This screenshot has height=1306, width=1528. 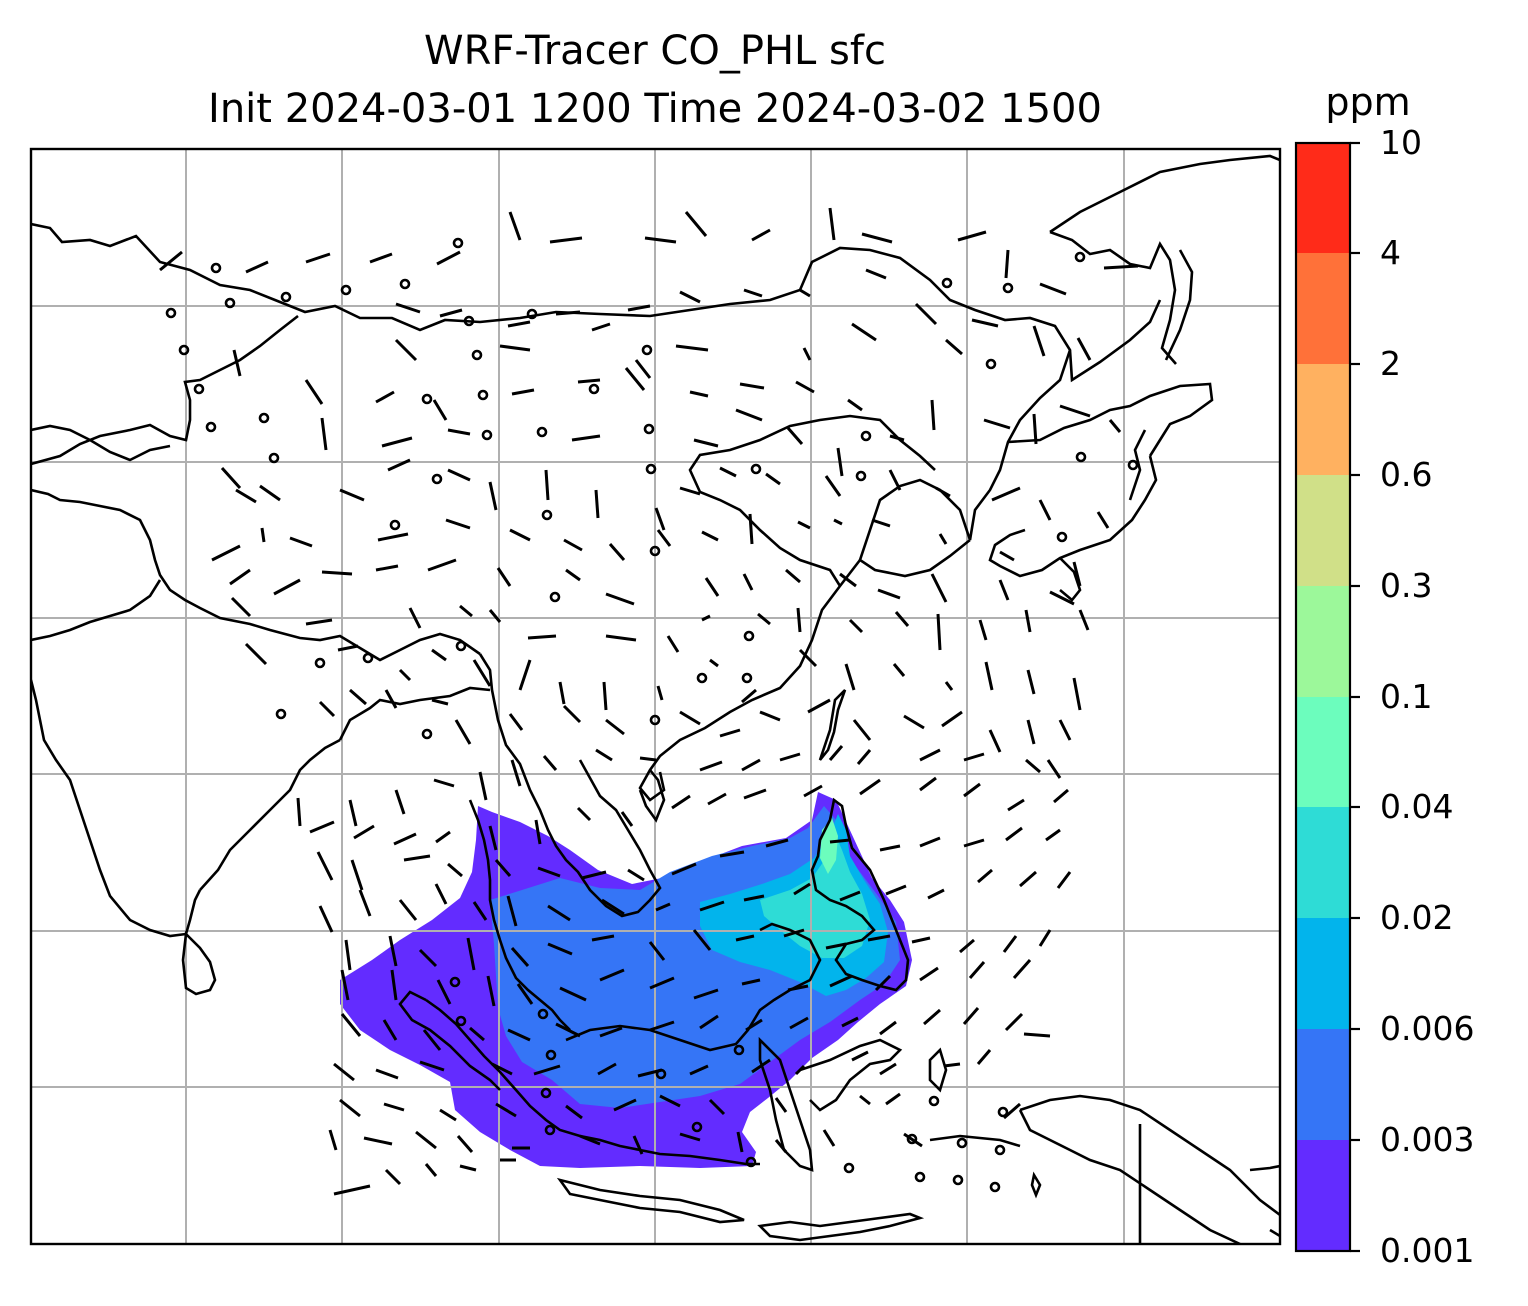 I want to click on colorbar-tick: 2, so click(x=1390, y=363).